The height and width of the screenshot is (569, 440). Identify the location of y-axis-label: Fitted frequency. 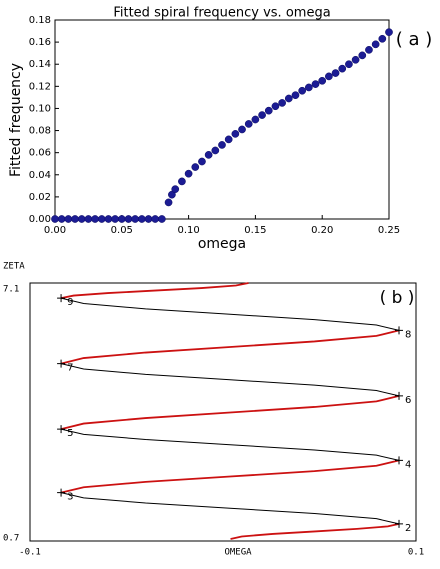
(16, 120).